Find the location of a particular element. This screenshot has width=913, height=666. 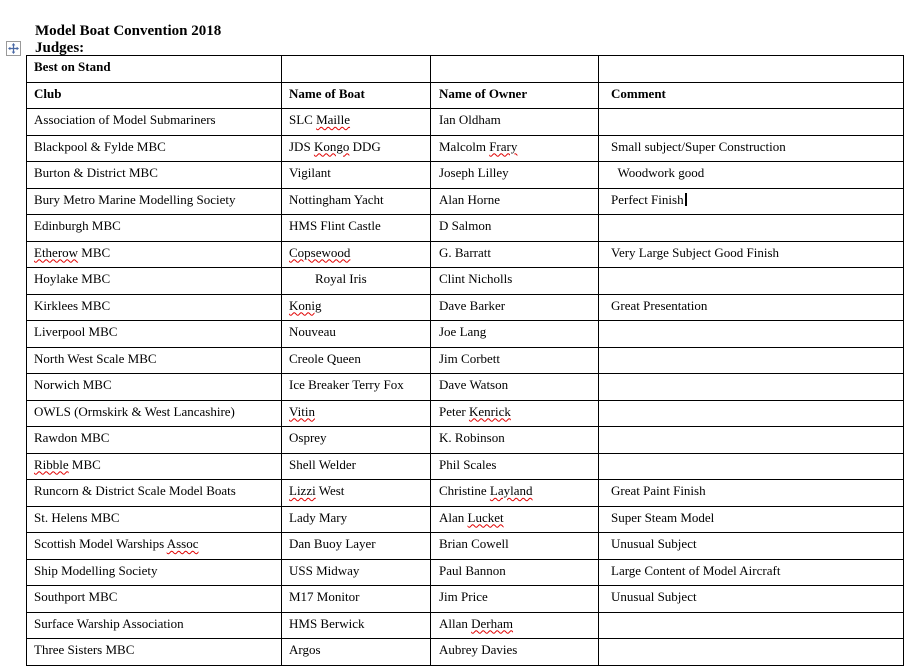

cell-owner: Dave Barker is located at coordinates (514, 307).